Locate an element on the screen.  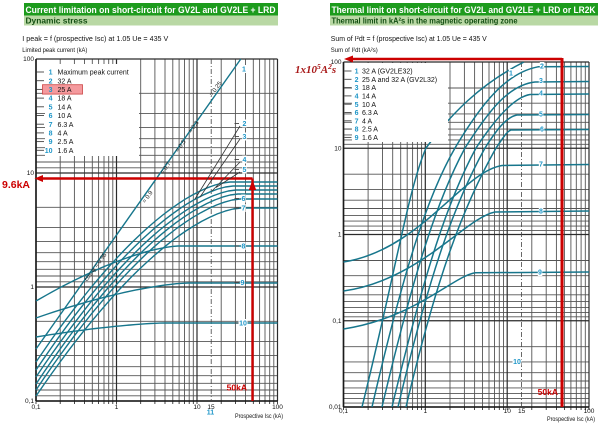
svg-text: 32 A is located at coordinates (65, 81).